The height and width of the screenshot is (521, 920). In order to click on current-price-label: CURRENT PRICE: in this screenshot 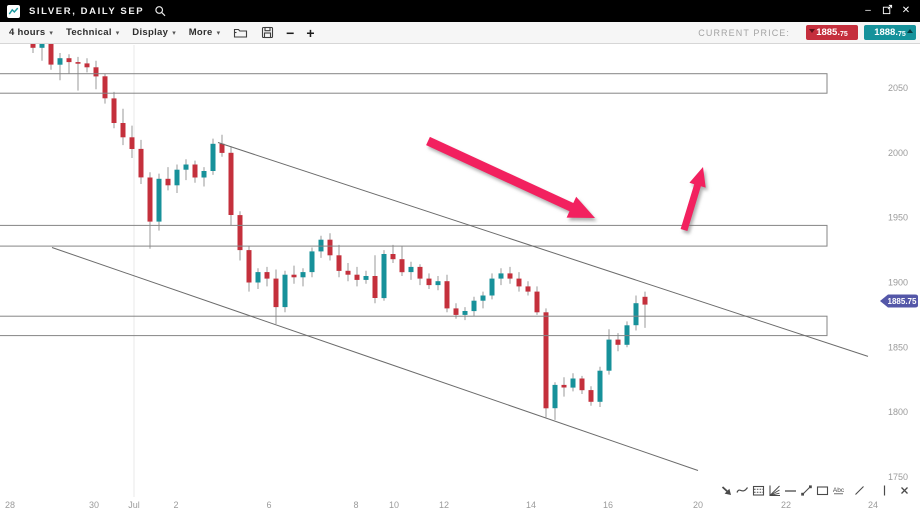, I will do `click(744, 32)`.